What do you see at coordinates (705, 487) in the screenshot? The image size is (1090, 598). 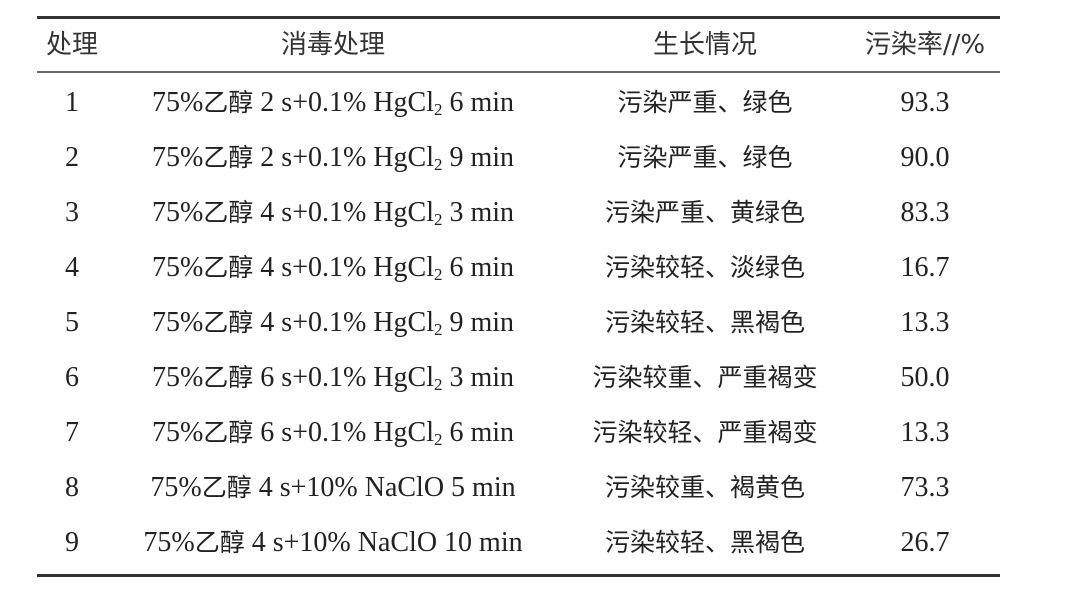 I see `growth-status: 污染较重、褐黄色` at bounding box center [705, 487].